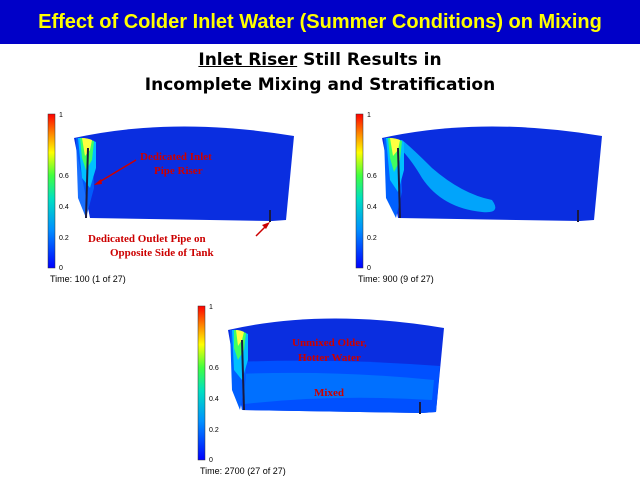 This screenshot has height=480, width=640. I want to click on annotation-outlet-line2: Opposite Side of Tank, so click(162, 253).